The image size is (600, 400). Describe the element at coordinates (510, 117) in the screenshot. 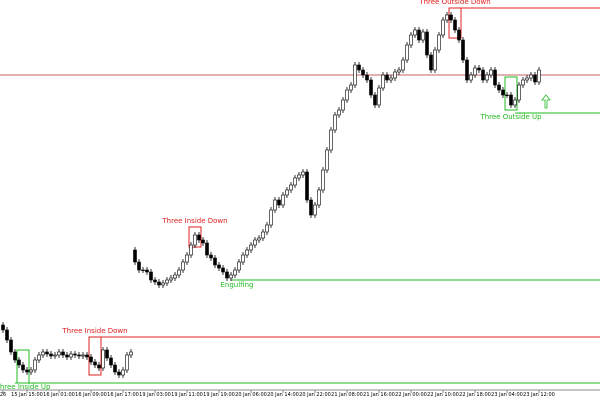

I see `pattern-label: Three Outside Up` at that location.